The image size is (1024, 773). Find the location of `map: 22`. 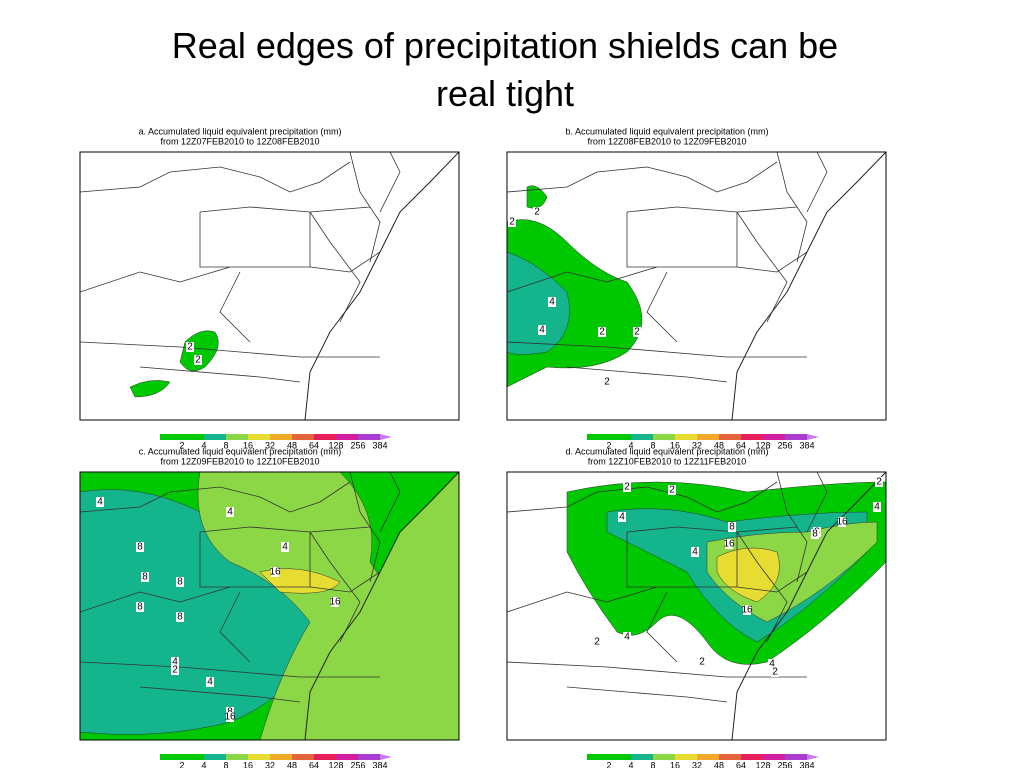

map: 22 is located at coordinates (269, 286).